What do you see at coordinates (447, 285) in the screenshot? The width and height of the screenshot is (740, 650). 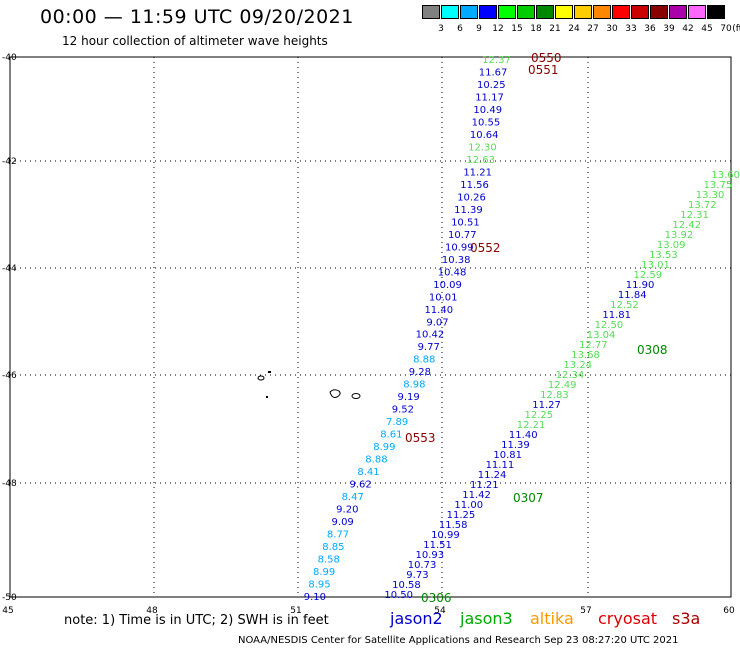 I see `swh-value-jason2: 10.09` at bounding box center [447, 285].